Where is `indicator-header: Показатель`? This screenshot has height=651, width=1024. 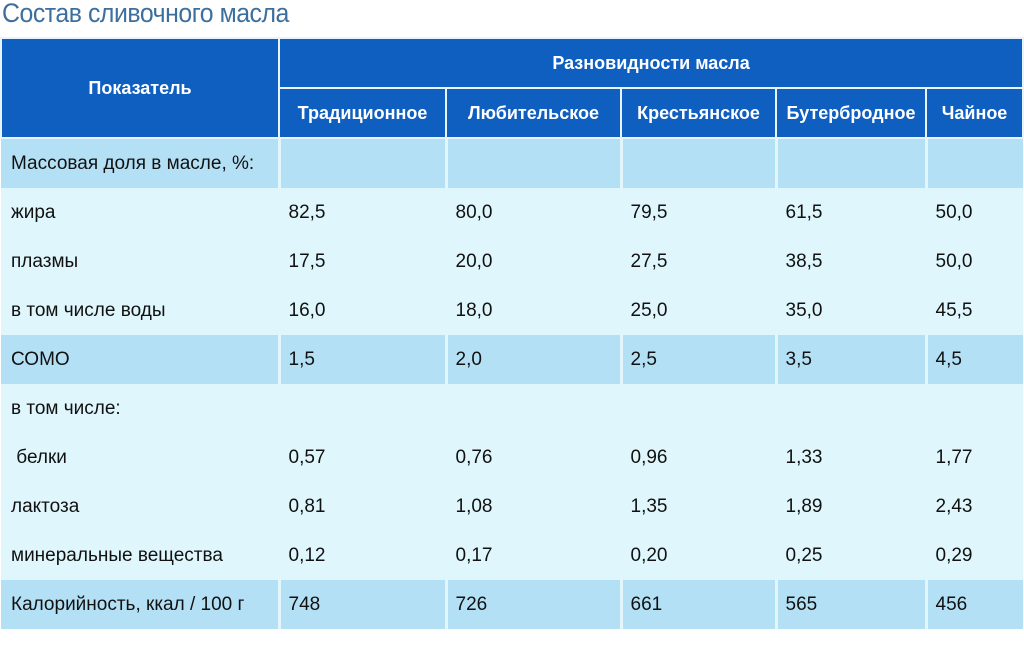 indicator-header: Показатель is located at coordinates (140, 88).